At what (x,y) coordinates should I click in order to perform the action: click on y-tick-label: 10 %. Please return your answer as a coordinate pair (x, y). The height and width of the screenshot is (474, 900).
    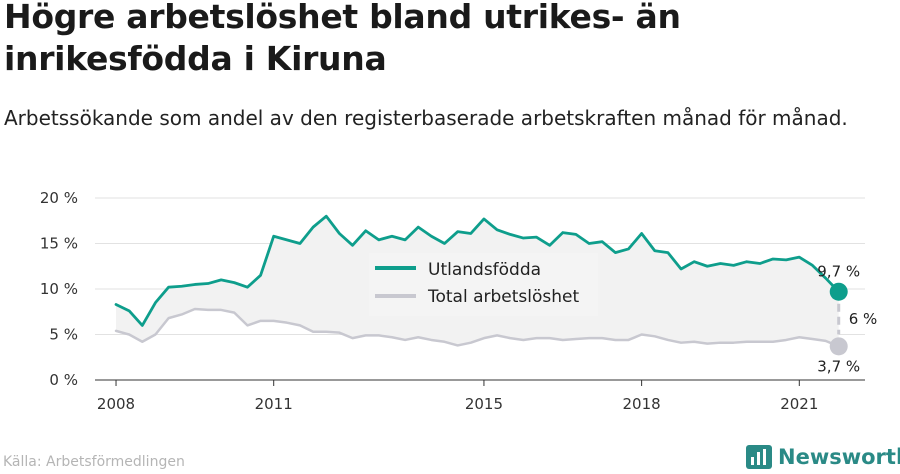
    Looking at the image, I should click on (59, 289).